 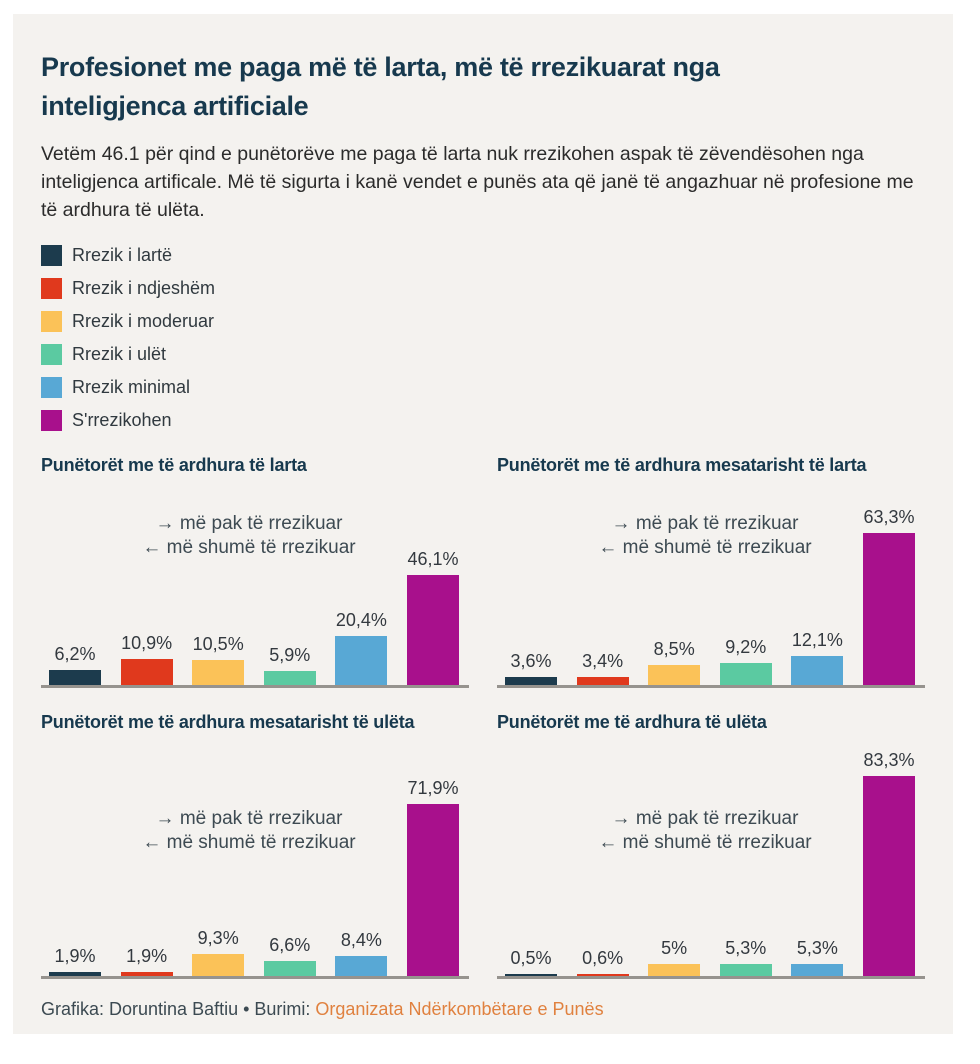 I want to click on bar-column-rrezik-i-larte: 3,6%, so click(x=531, y=668).